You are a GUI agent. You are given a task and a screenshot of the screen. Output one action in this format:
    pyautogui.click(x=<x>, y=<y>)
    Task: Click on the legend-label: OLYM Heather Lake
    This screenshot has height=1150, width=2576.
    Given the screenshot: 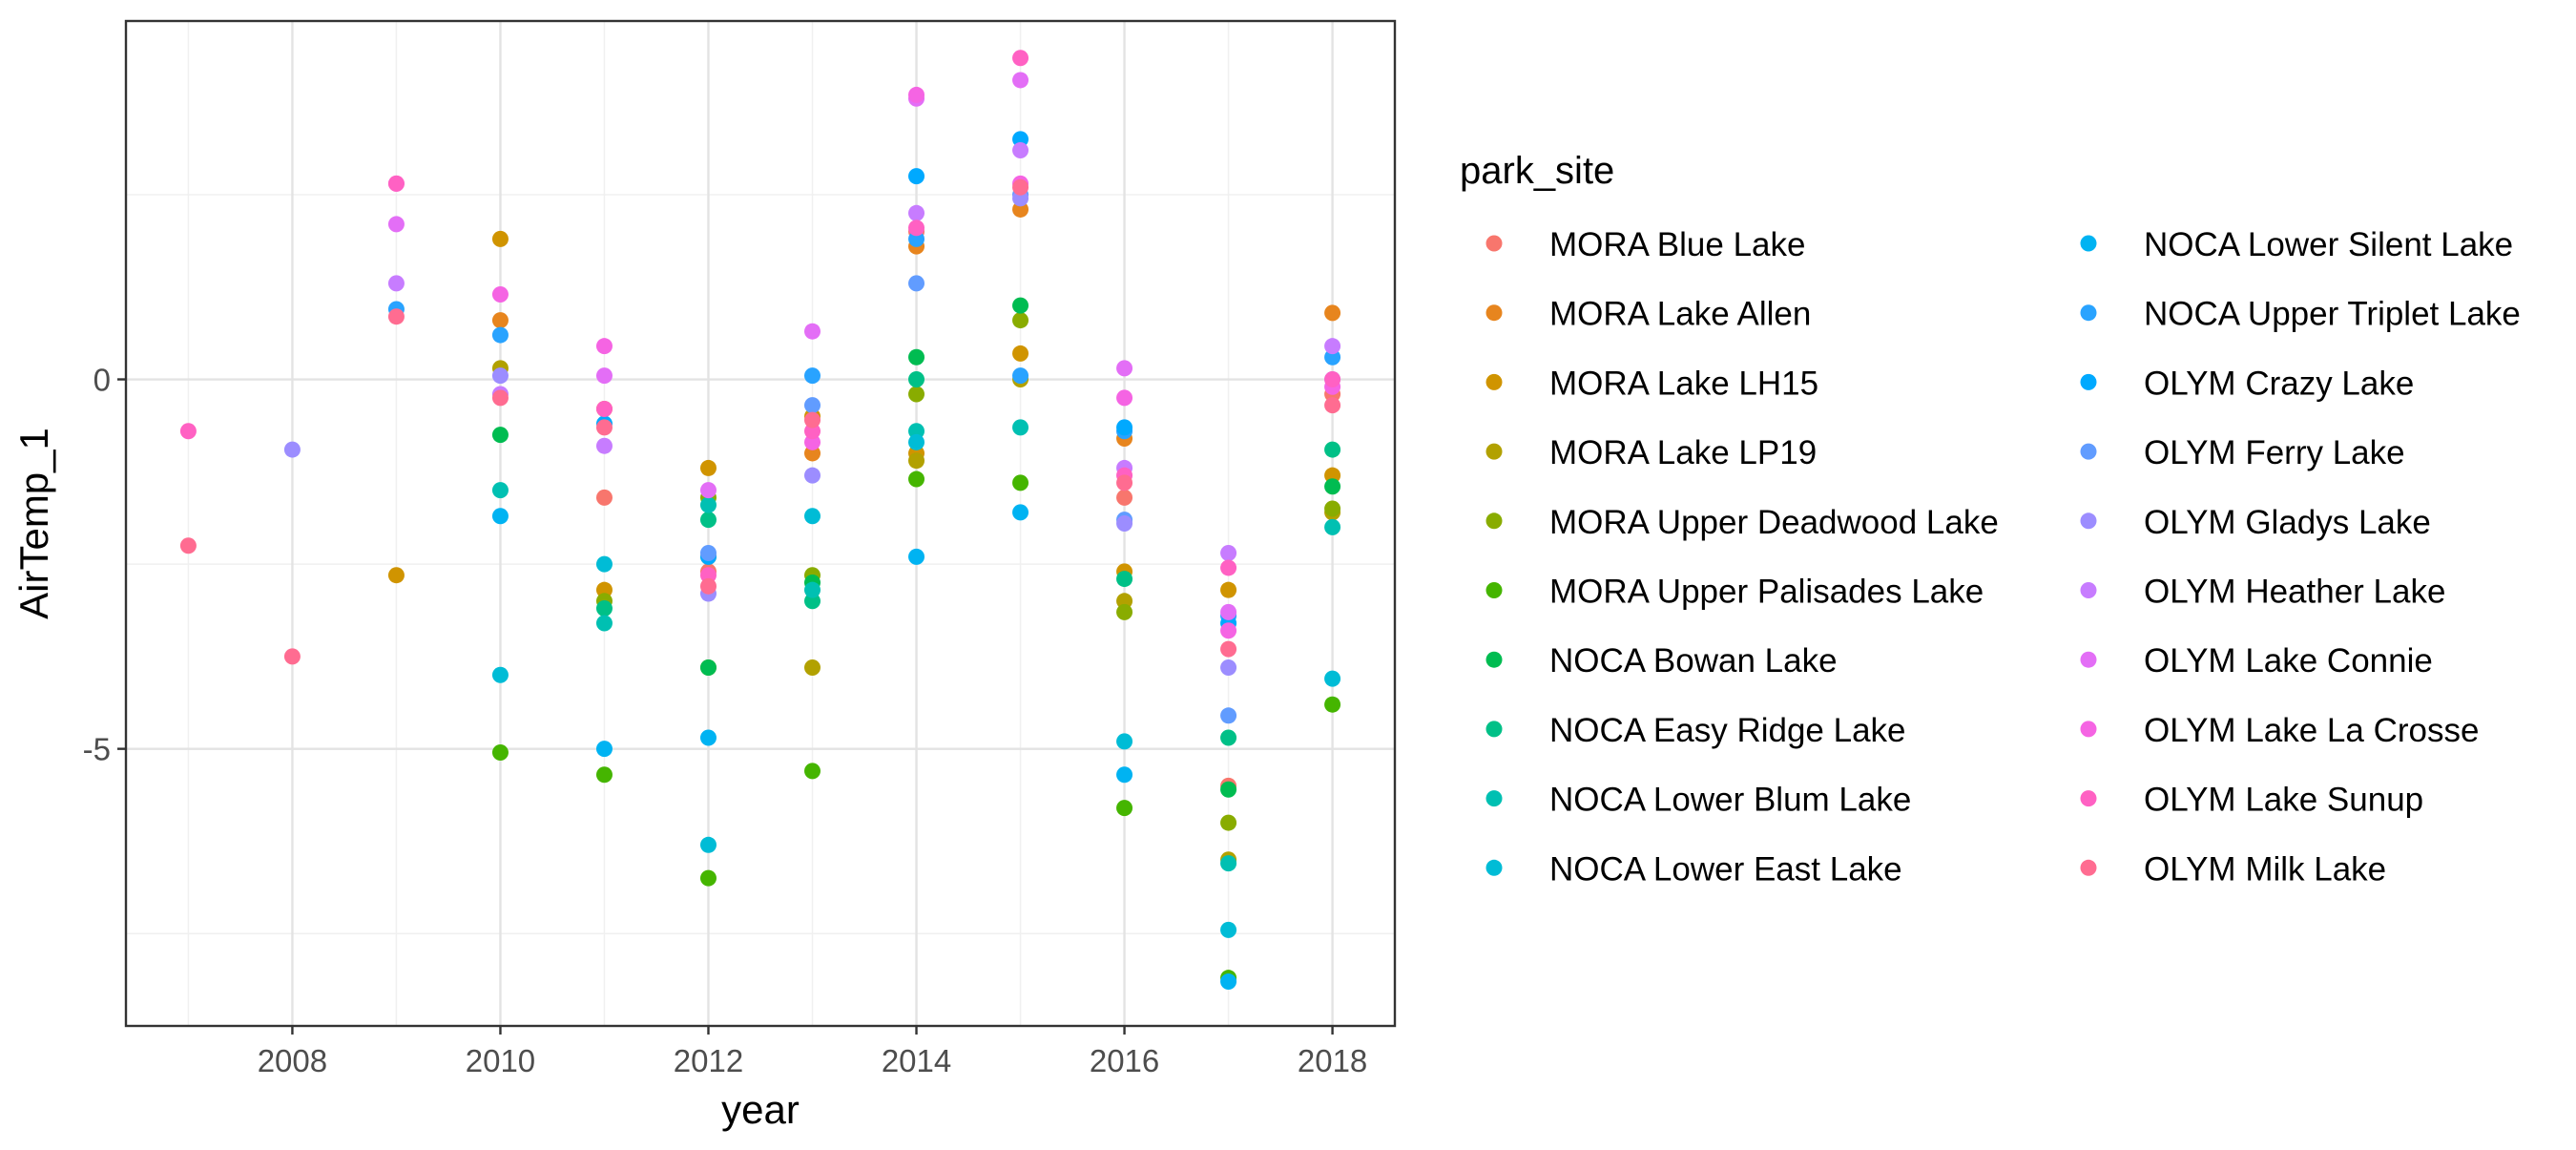 What is the action you would take?
    pyautogui.click(x=2294, y=592)
    